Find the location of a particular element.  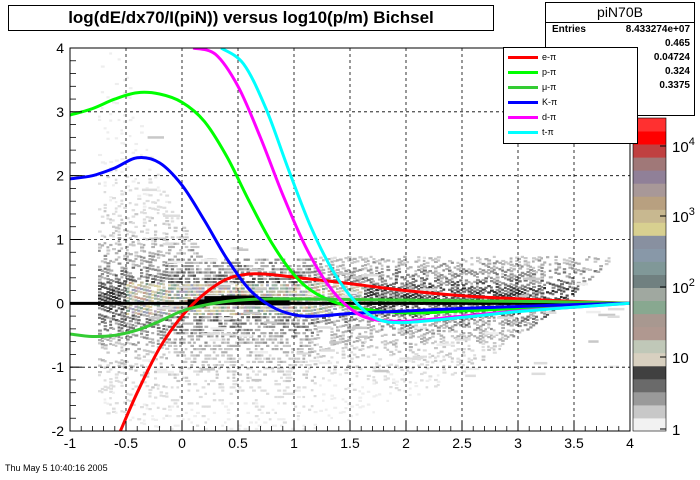

stats-title: piN70B is located at coordinates (620, 13).